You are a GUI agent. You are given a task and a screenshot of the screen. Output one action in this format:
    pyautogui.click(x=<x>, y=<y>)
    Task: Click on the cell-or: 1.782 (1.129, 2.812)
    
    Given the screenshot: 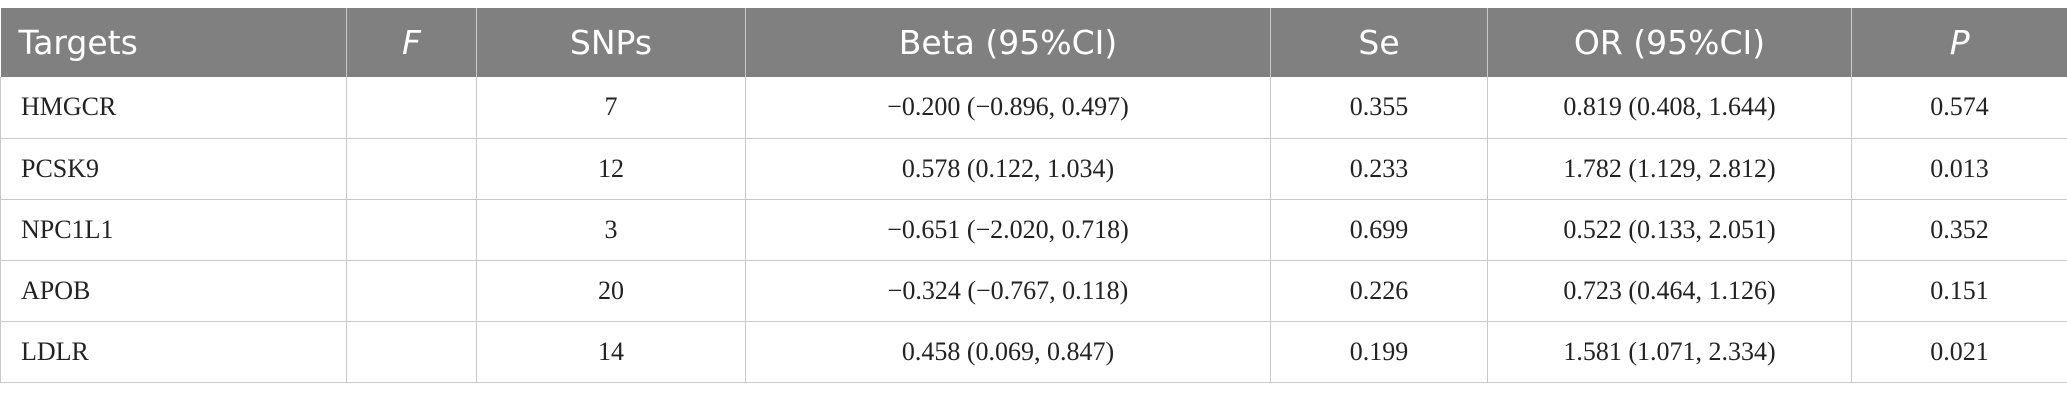 What is the action you would take?
    pyautogui.click(x=1669, y=168)
    